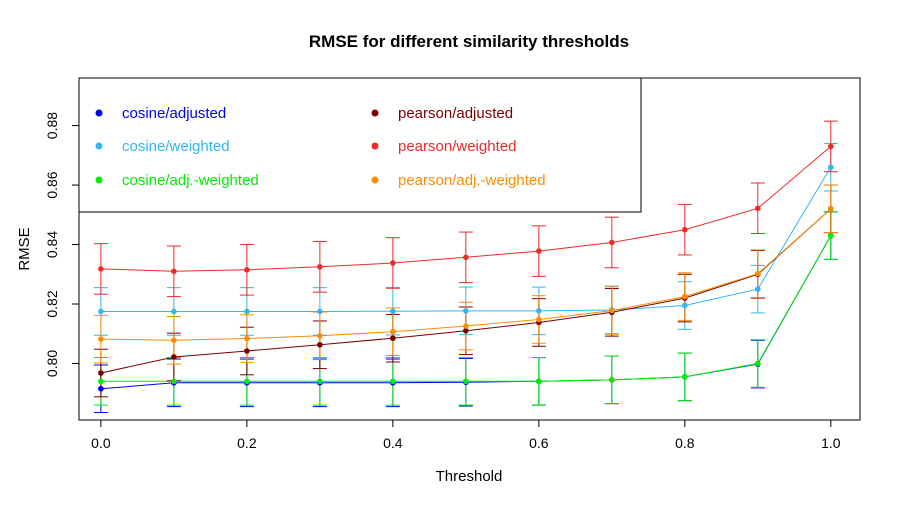 Image resolution: width=900 pixels, height=515 pixels. What do you see at coordinates (174, 113) in the screenshot?
I see `legend-label: cosine/adjusted` at bounding box center [174, 113].